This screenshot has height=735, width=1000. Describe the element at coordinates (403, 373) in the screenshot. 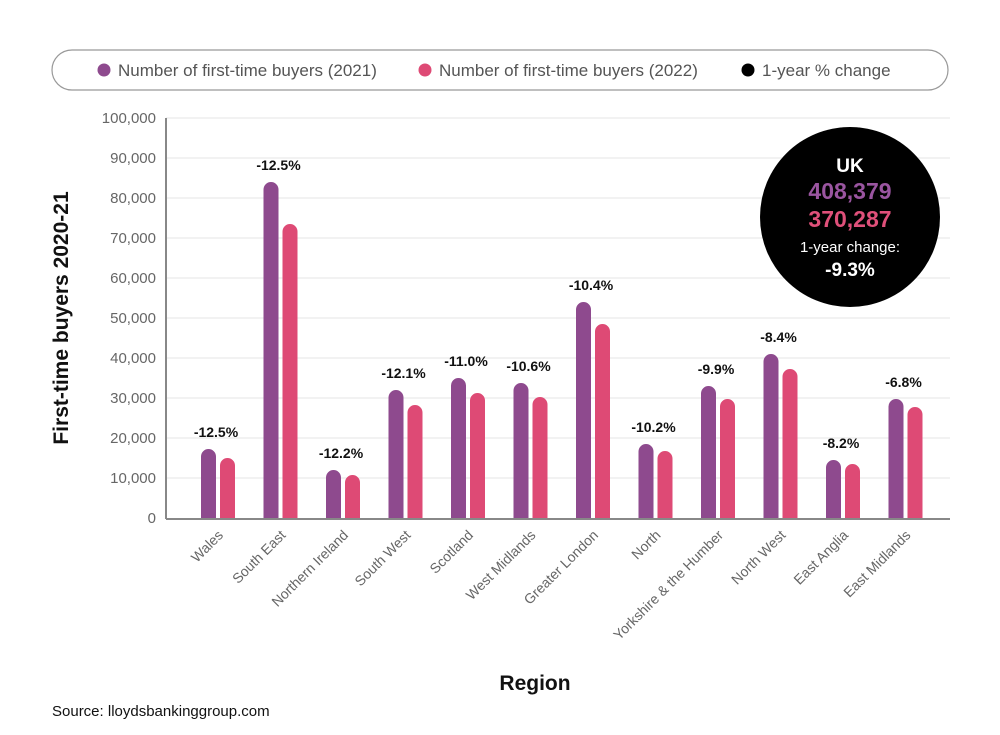

I see `change-label: -12.1%` at that location.